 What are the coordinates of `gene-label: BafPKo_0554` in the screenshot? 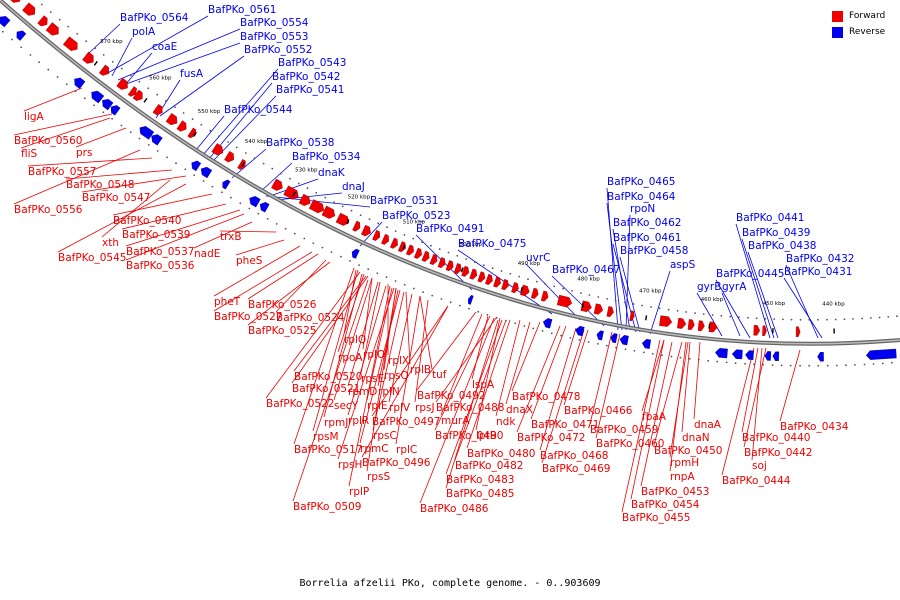 It's located at (274, 23).